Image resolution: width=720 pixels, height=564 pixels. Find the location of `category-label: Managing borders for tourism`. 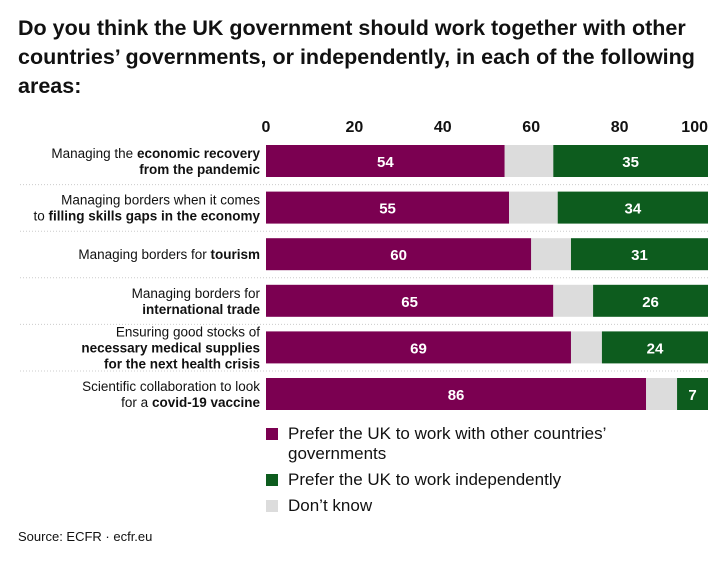

category-label: Managing borders for tourism is located at coordinates (169, 254).